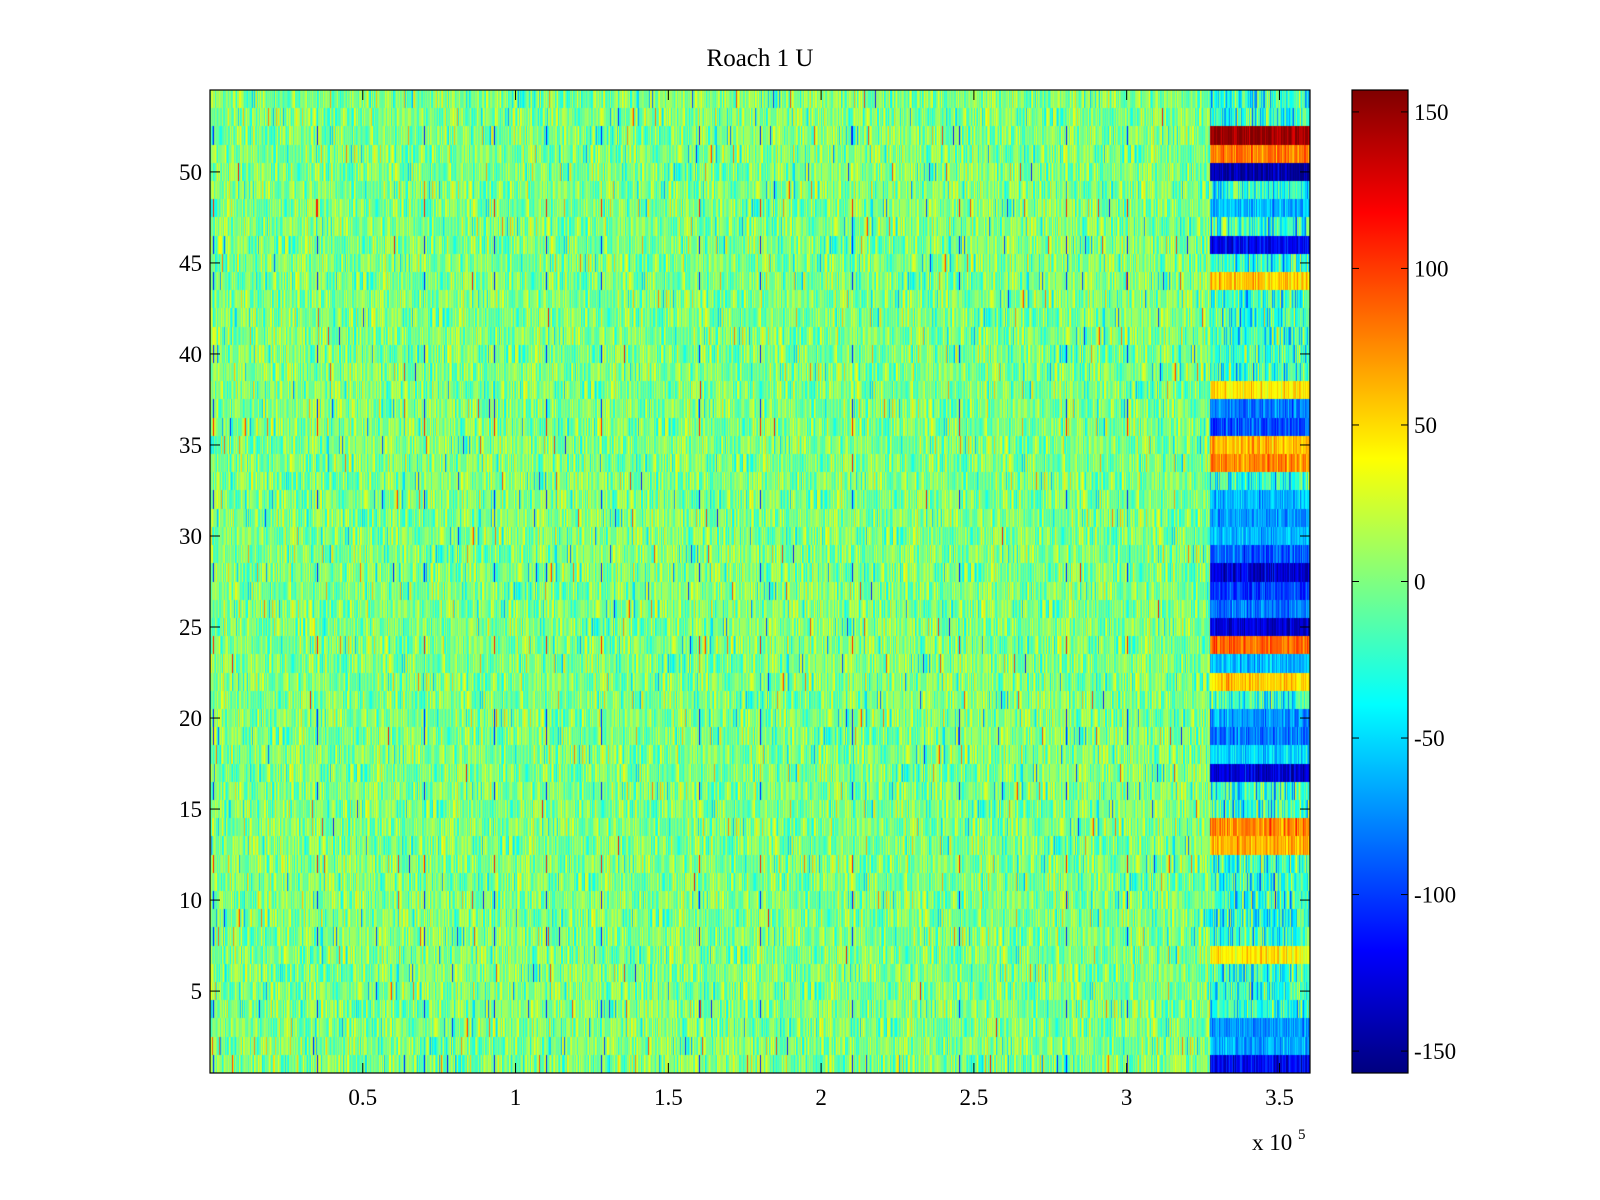 Image resolution: width=1600 pixels, height=1200 pixels. I want to click on x-tick-label: 1, so click(516, 1097).